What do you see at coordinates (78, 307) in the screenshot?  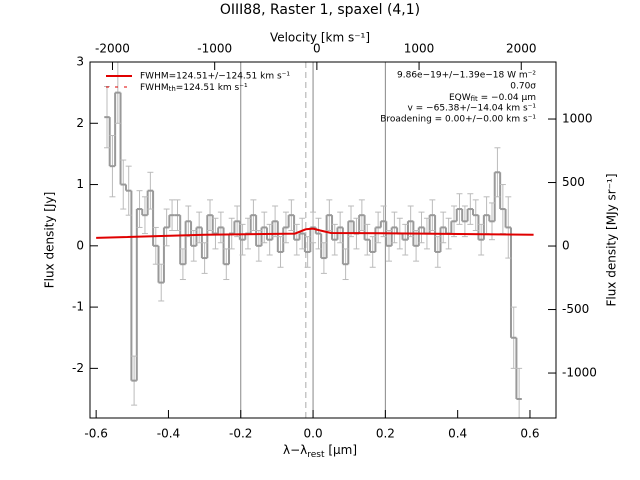 I see `y-tick-label: -1` at bounding box center [78, 307].